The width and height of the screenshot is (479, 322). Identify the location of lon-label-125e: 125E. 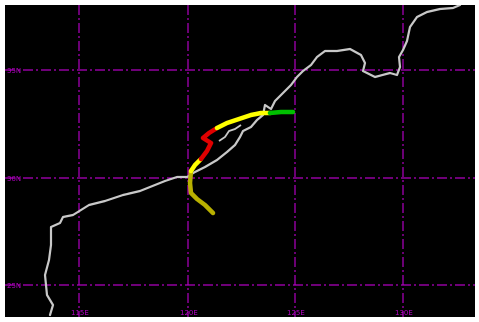
(296, 313).